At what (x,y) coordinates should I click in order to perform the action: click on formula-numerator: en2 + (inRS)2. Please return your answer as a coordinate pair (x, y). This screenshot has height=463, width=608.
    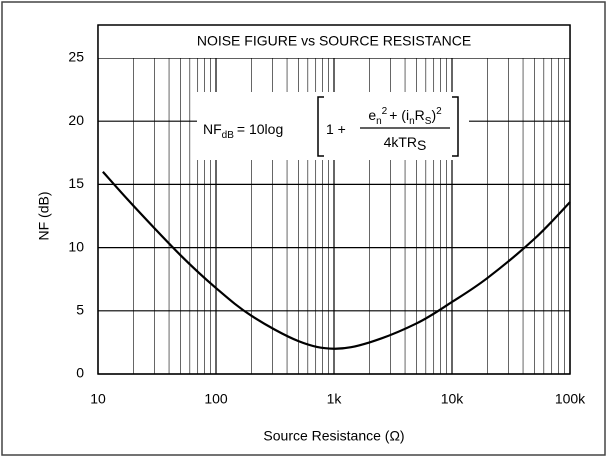
    Looking at the image, I should click on (405, 116).